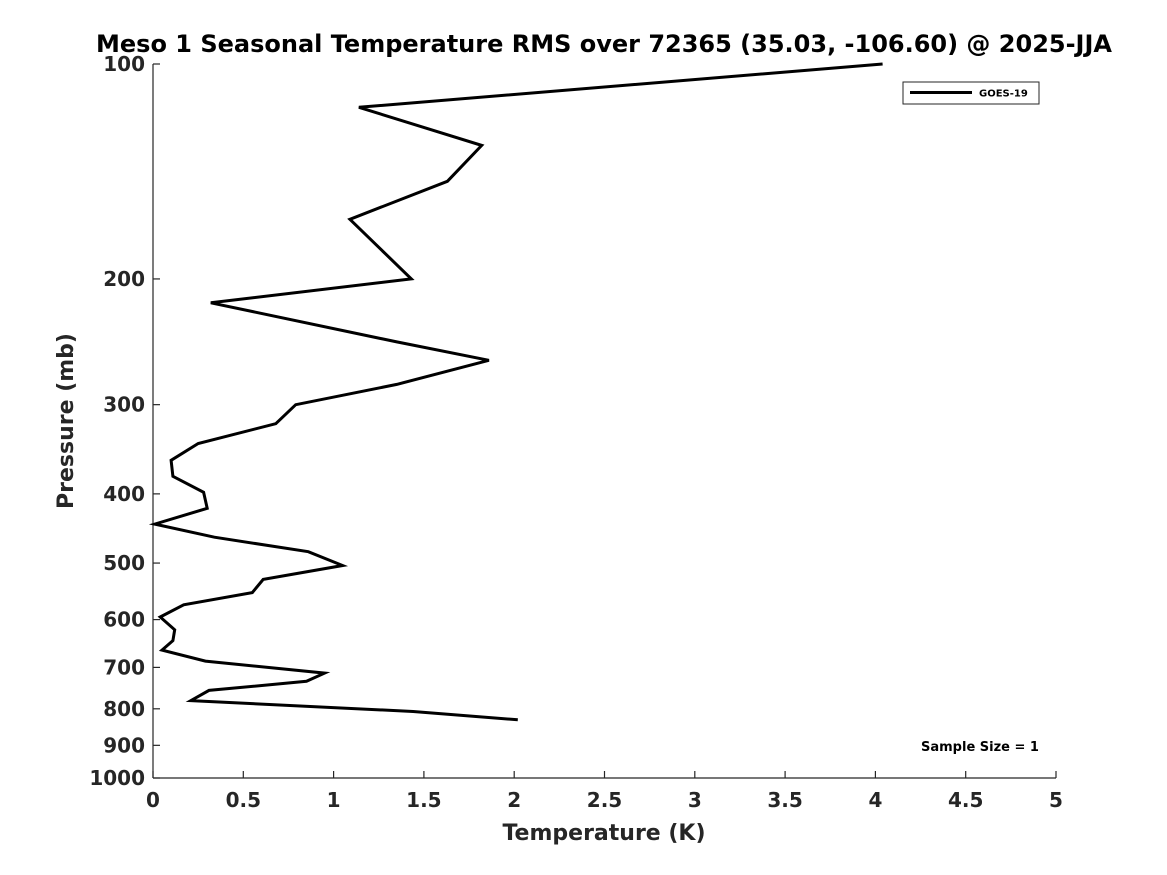 The width and height of the screenshot is (1167, 875). I want to click on y-tick-label: 1000, so click(117, 778).